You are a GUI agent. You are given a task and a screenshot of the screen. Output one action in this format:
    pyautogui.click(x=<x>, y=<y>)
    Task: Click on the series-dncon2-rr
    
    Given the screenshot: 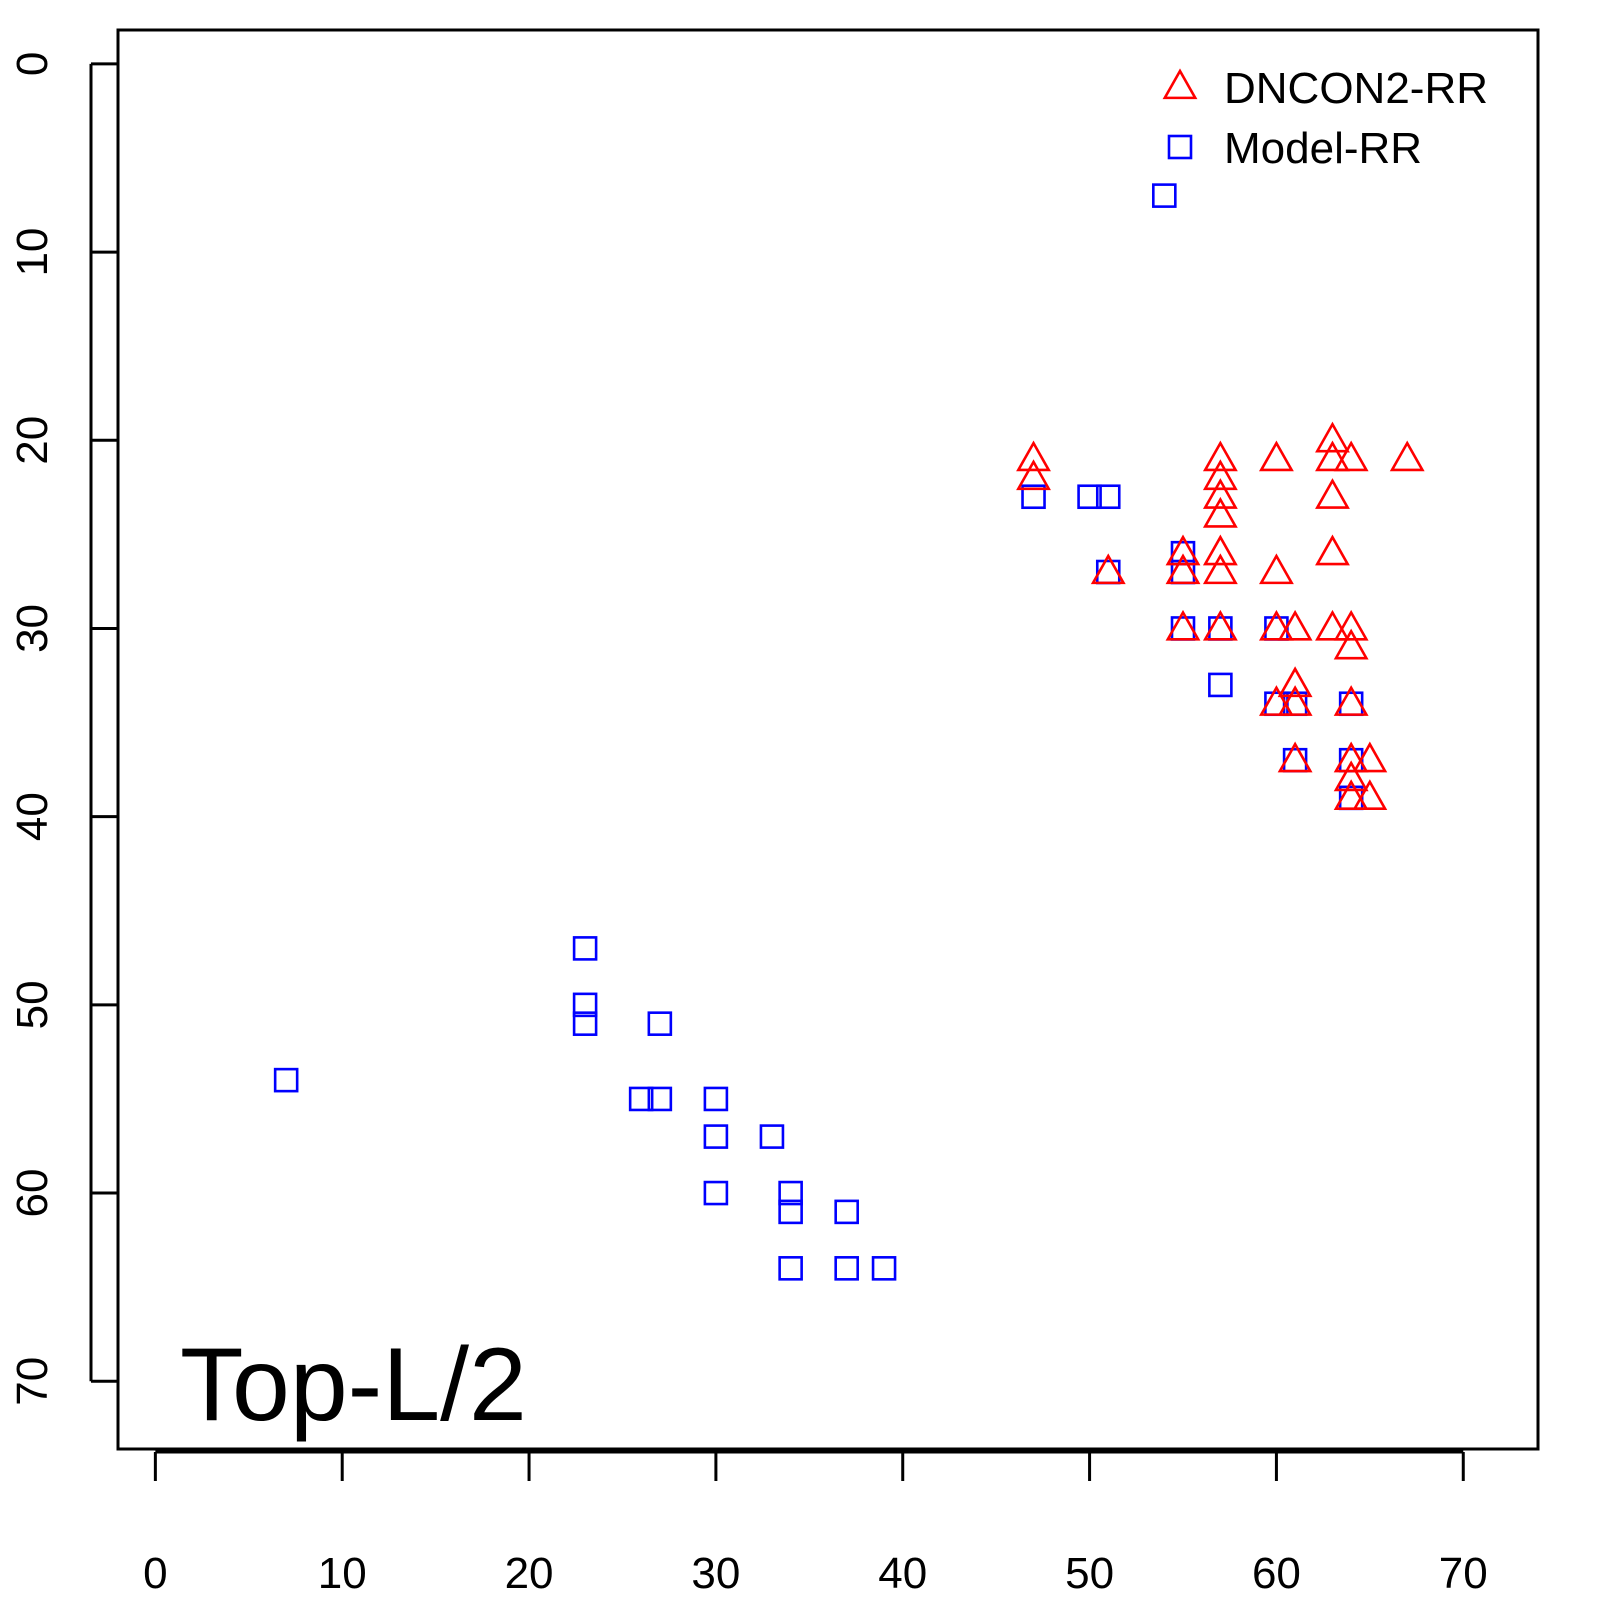 What is the action you would take?
    pyautogui.click(x=1220, y=616)
    